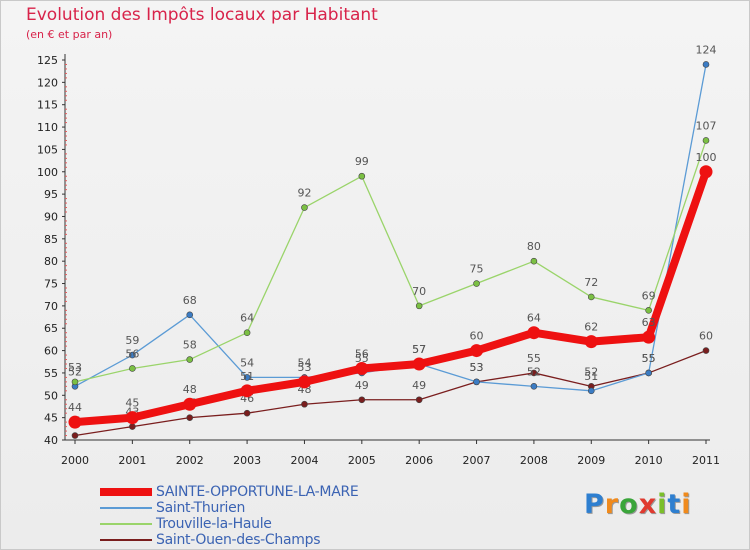  Describe the element at coordinates (51, 284) in the screenshot. I see `y-tick-label: 75` at that location.